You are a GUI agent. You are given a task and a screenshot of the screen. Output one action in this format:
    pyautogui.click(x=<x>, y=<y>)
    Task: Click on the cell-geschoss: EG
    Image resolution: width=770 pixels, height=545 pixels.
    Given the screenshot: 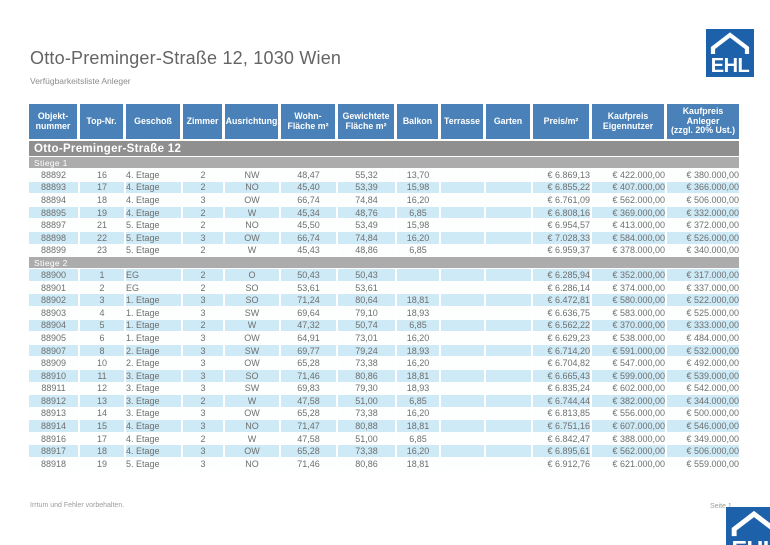 What is the action you would take?
    pyautogui.click(x=154, y=275)
    